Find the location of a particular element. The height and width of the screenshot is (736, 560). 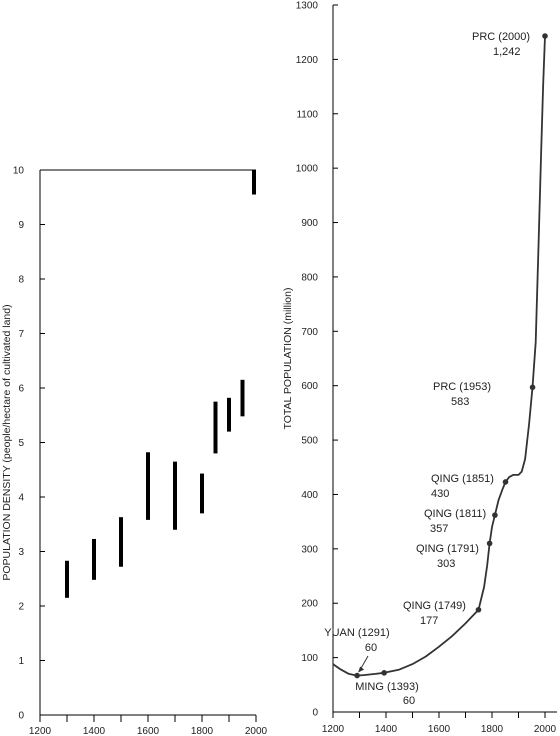

point-annotation-value: 357 is located at coordinates (439, 529).